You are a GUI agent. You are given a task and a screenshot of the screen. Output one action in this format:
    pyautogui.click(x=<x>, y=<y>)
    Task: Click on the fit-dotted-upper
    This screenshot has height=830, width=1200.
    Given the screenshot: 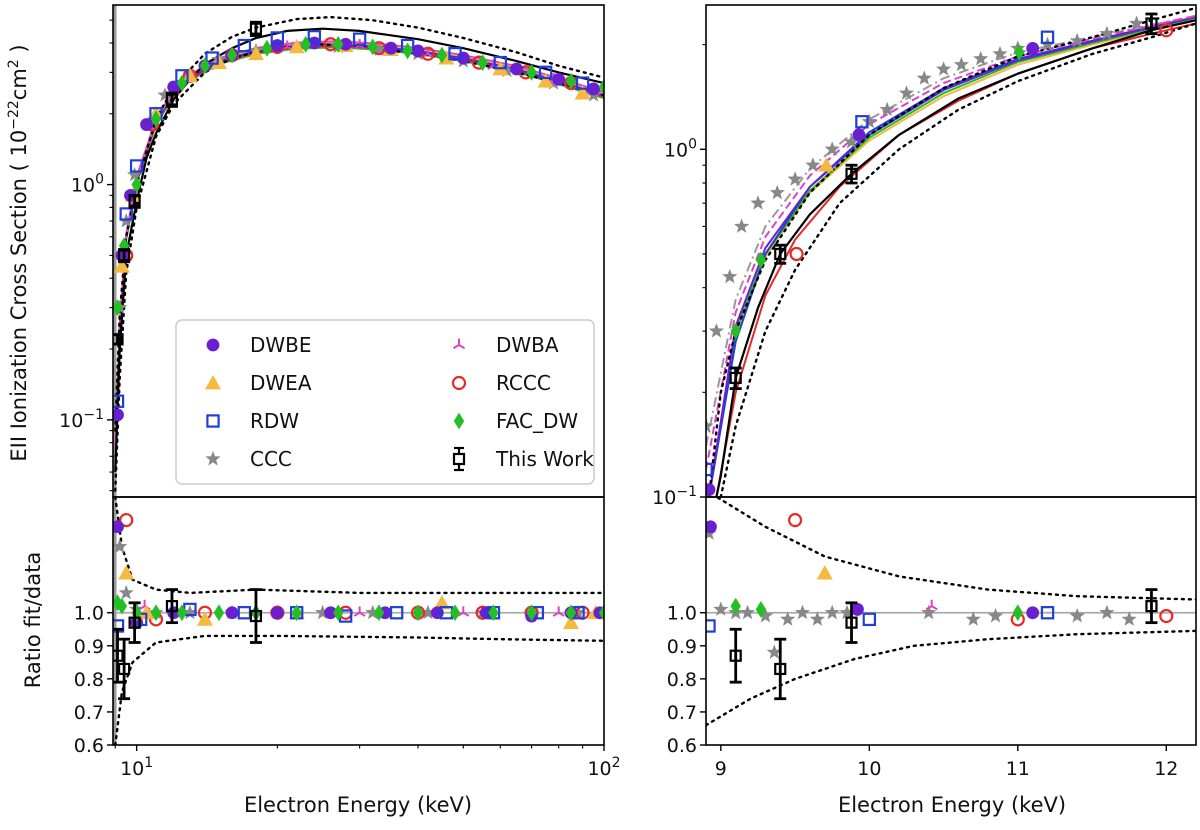 What is the action you would take?
    pyautogui.click(x=955, y=549)
    